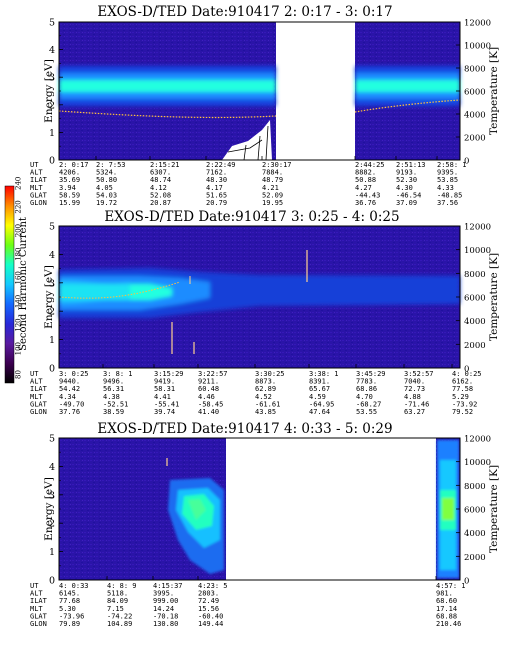  What do you see at coordinates (319, 412) in the screenshot?
I see `ephemeris-cell: 47.64` at bounding box center [319, 412].